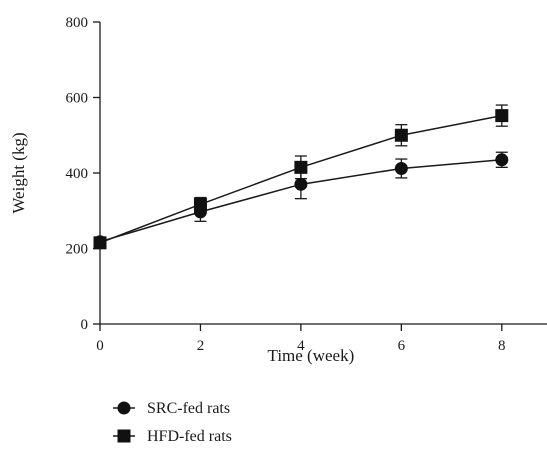  What do you see at coordinates (100, 346) in the screenshot?
I see `x-tick-label: 0` at bounding box center [100, 346].